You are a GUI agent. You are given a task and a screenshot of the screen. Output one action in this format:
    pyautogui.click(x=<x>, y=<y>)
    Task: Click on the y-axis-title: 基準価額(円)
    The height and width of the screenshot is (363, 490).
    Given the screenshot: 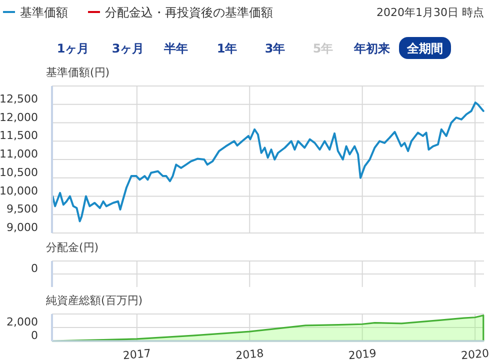 What is the action you would take?
    pyautogui.click(x=78, y=72)
    